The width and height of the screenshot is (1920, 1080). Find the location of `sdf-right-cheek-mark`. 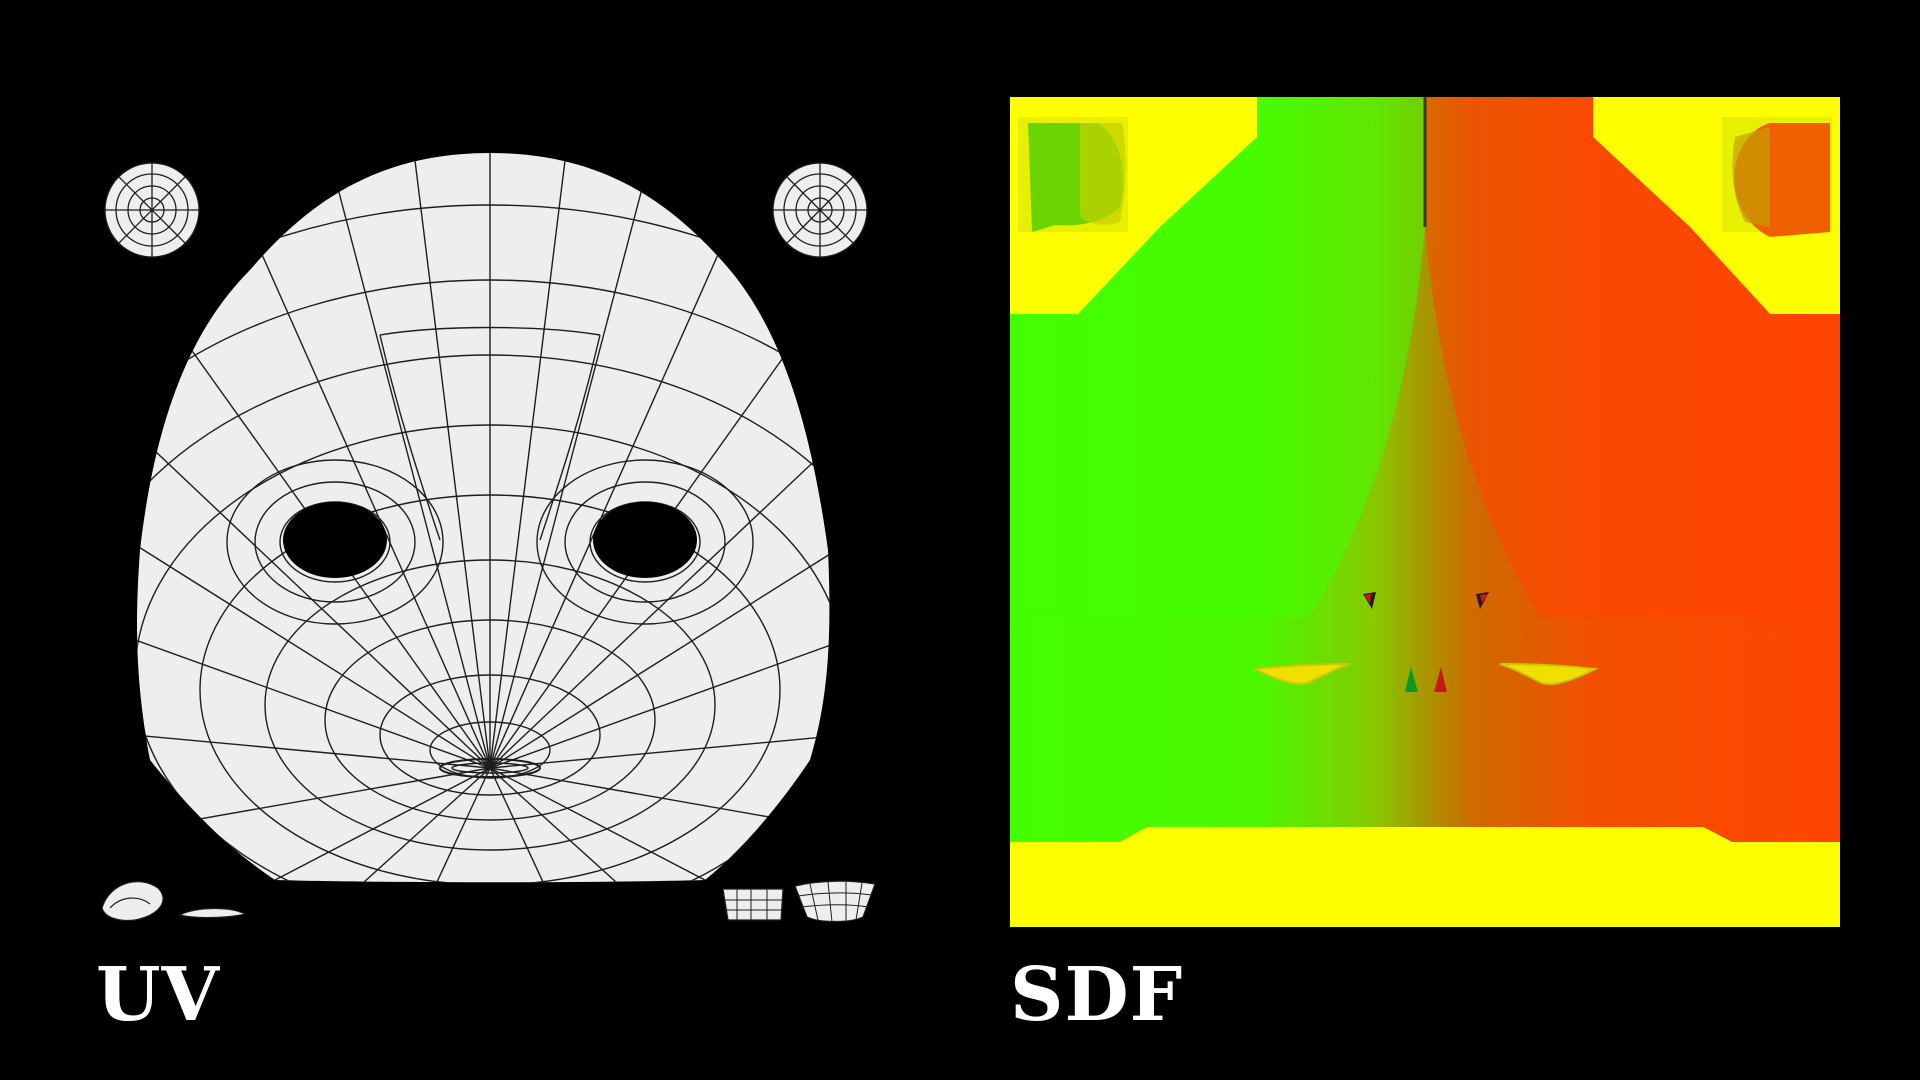

sdf-right-cheek-mark is located at coordinates (1549, 674).